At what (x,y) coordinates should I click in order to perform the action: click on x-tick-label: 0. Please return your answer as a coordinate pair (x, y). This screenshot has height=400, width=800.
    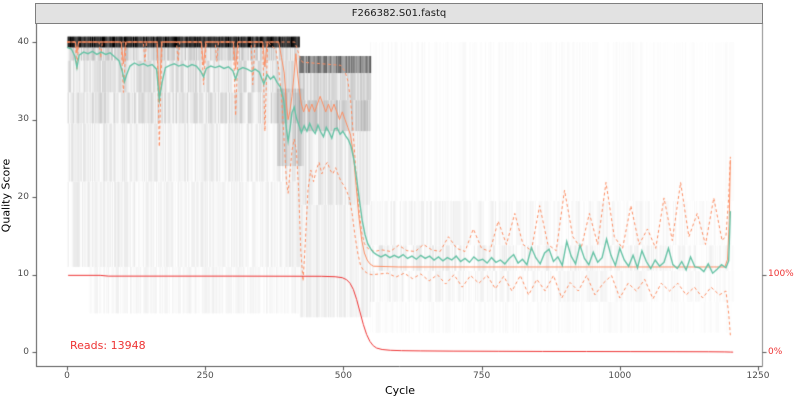
    Looking at the image, I should click on (67, 376).